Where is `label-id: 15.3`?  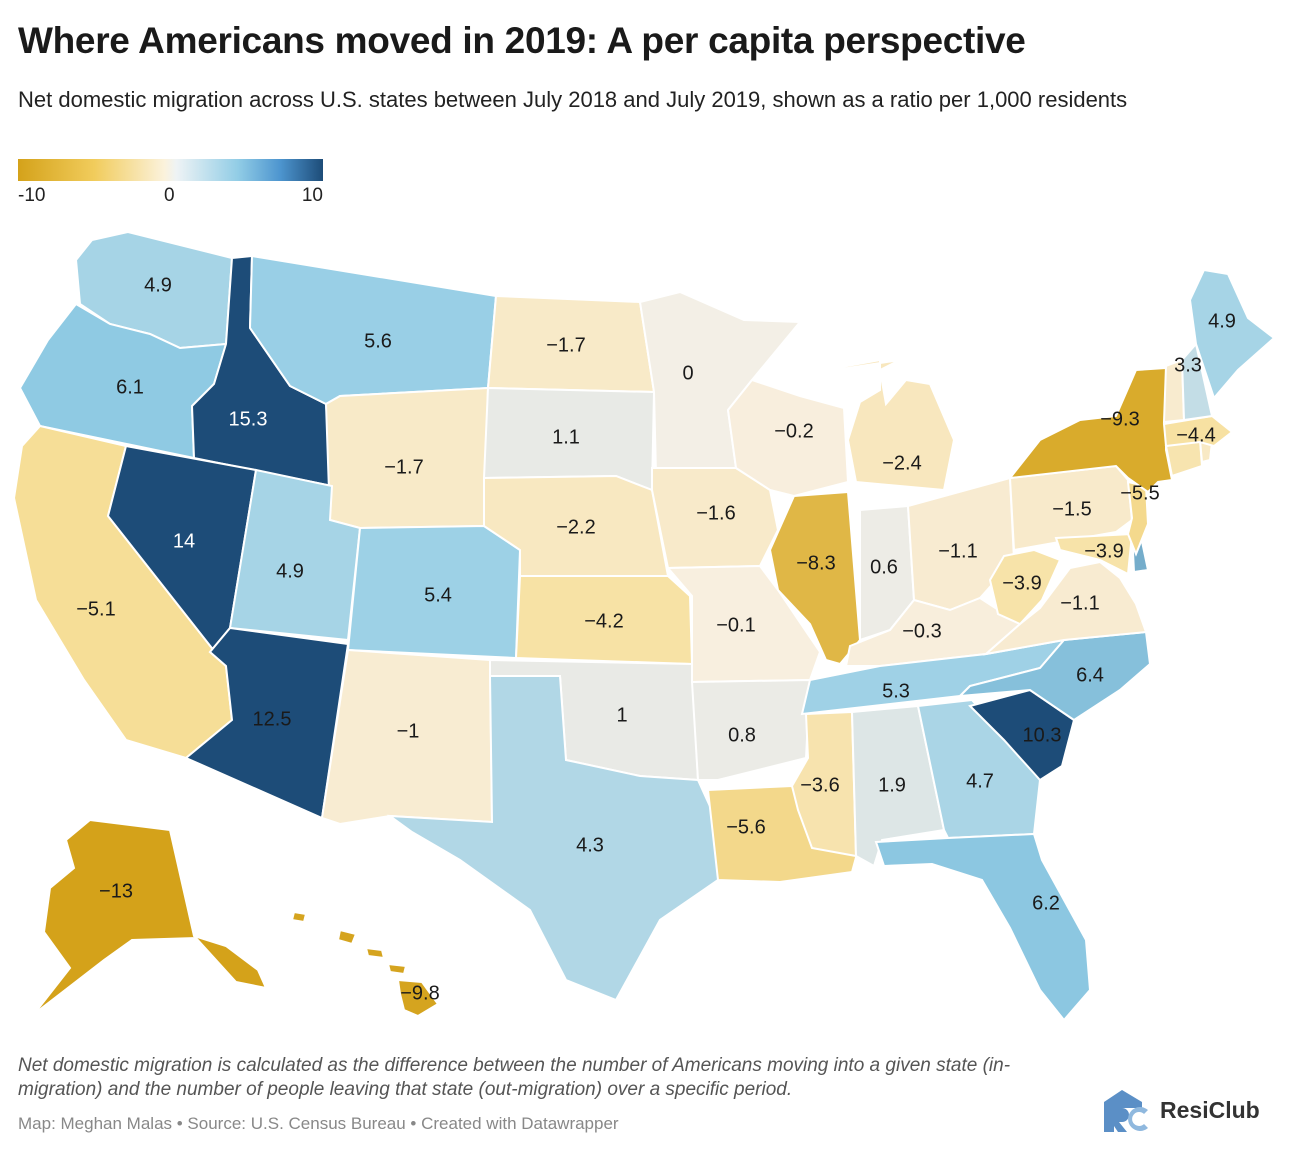
label-id: 15.3 is located at coordinates (248, 419).